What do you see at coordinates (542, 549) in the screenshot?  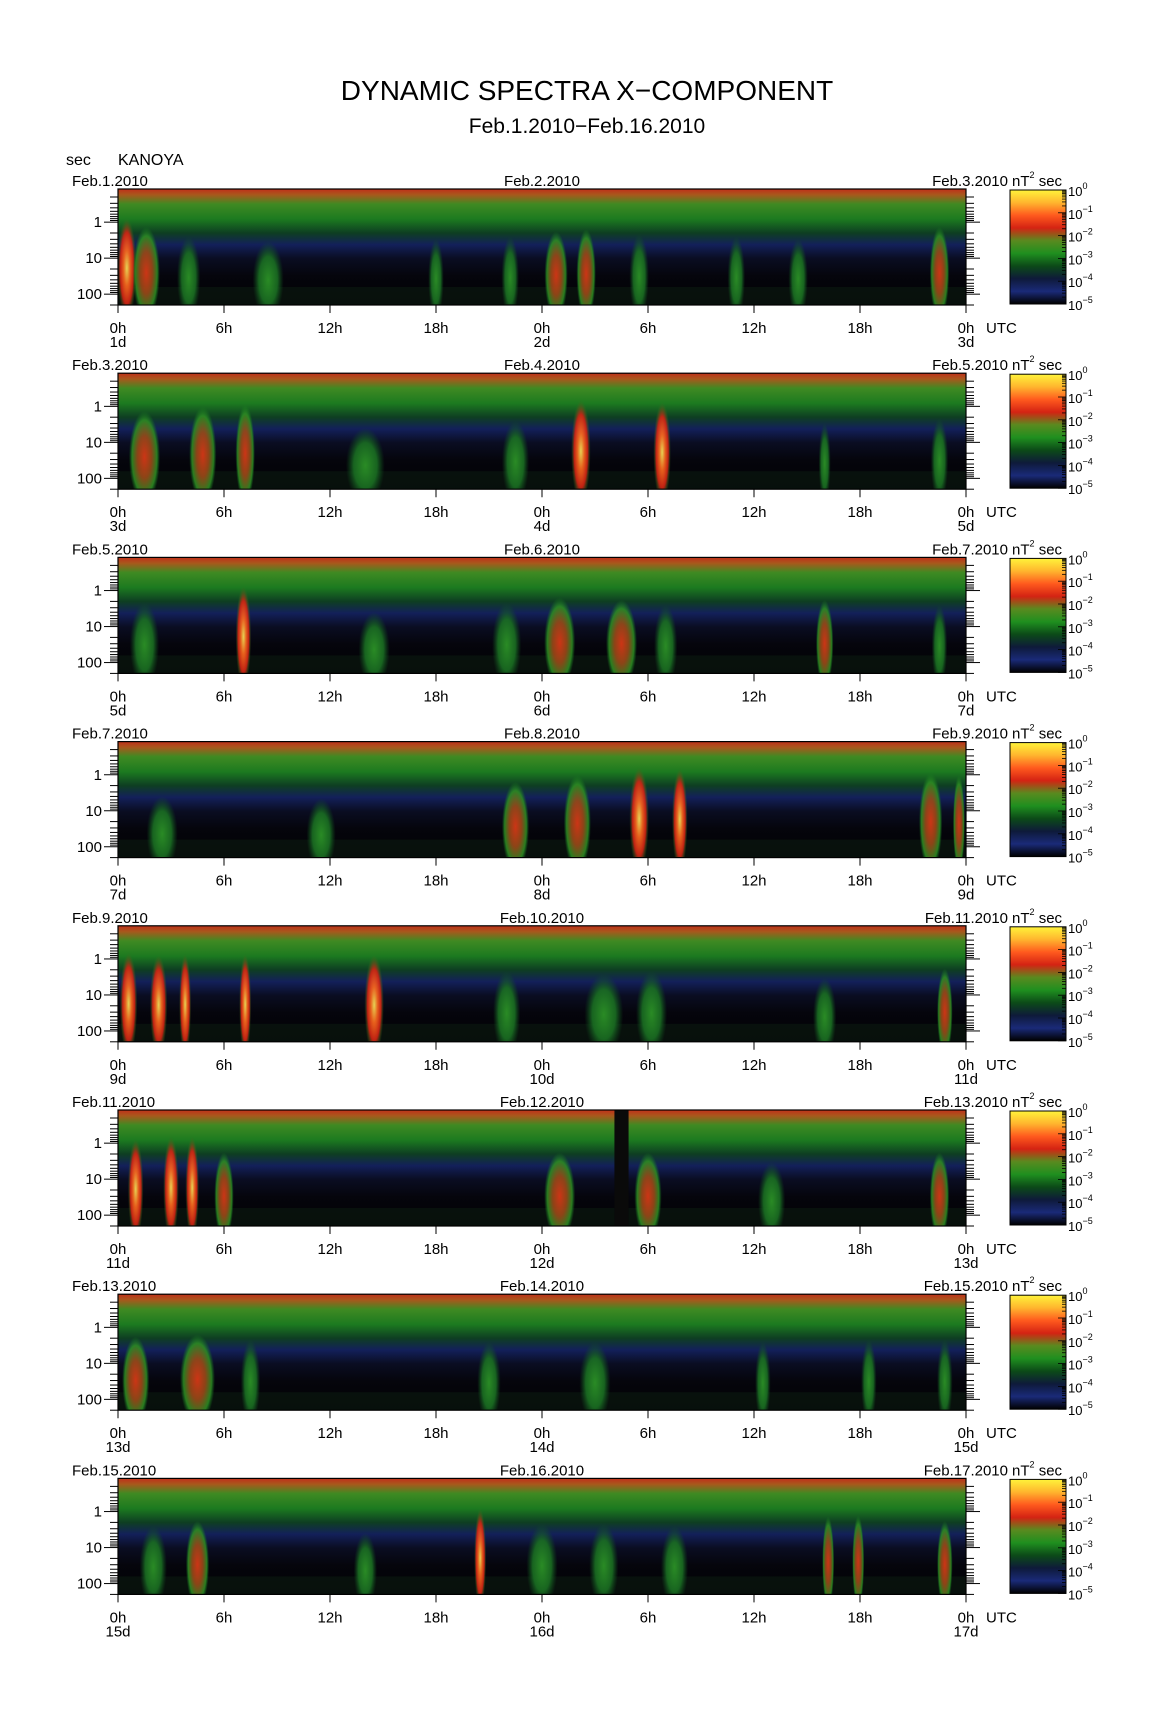 I see `panel-date-mid: Feb.6.2010` at bounding box center [542, 549].